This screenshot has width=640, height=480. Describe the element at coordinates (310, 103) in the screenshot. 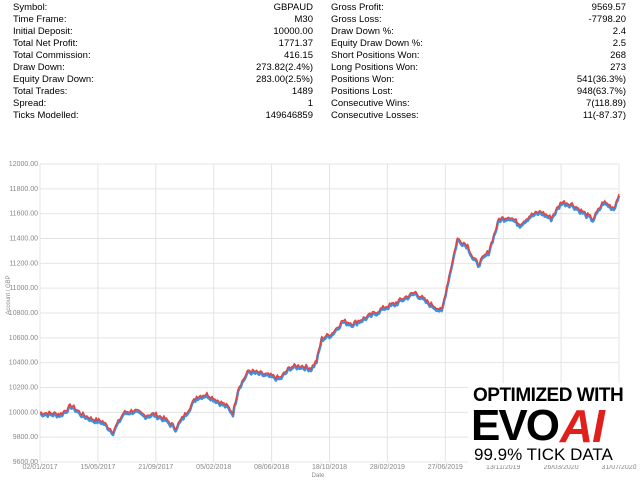

I see `stat-value: 1` at that location.